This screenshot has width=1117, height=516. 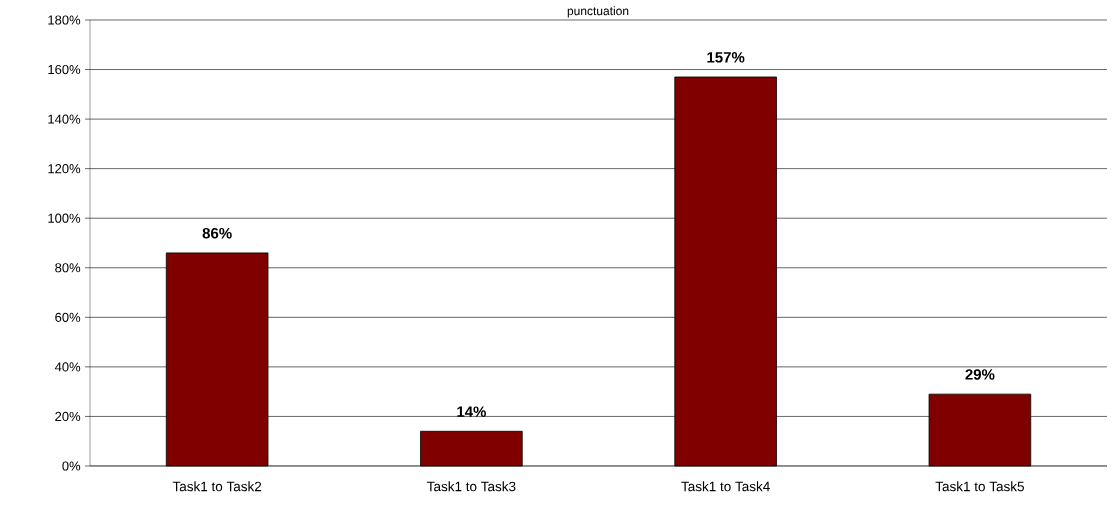 What do you see at coordinates (979, 486) in the screenshot?
I see `x-tick-label: Task1 to Task5` at bounding box center [979, 486].